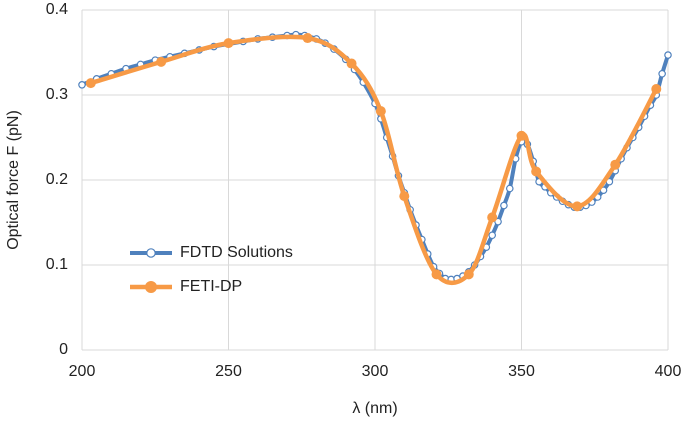 This screenshot has width=685, height=422. I want to click on y-axis-title: Optical force F (pN), so click(13, 180).